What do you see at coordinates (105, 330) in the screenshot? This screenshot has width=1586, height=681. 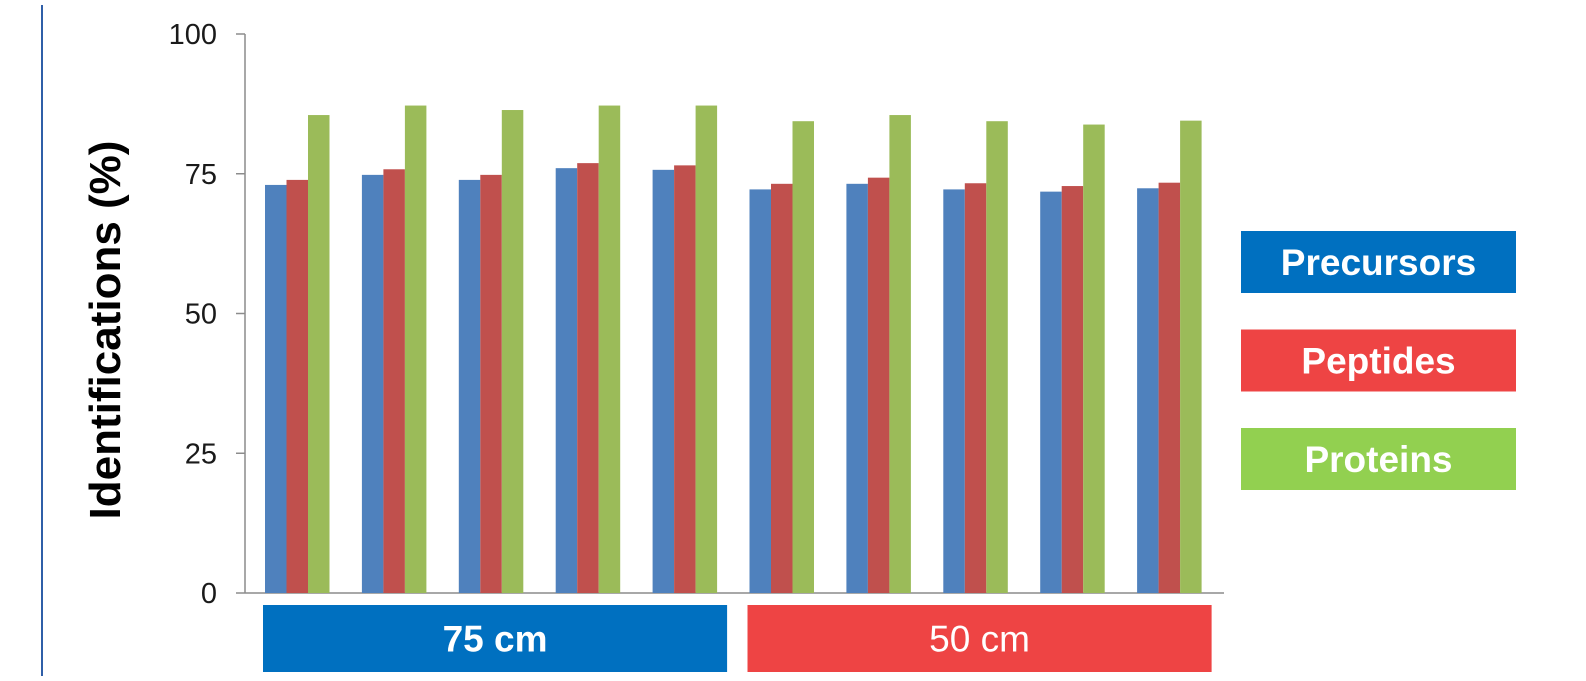 I see `y-axis-label: Identifications (%)` at bounding box center [105, 330].